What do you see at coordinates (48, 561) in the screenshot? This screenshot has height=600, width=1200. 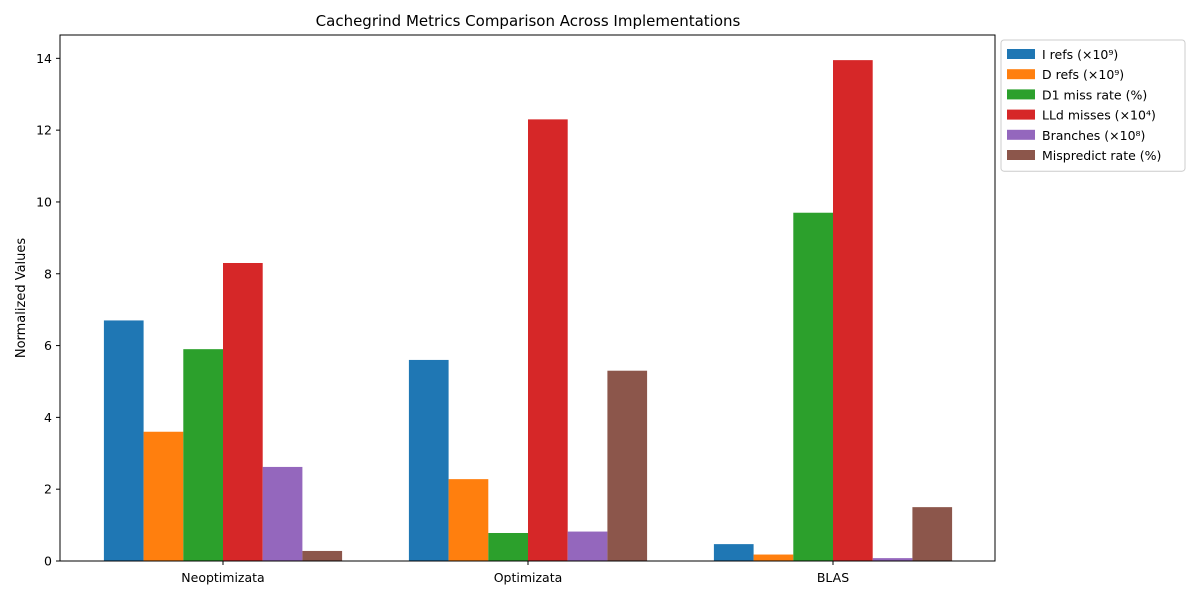 I see `y-tick-label: 0` at bounding box center [48, 561].